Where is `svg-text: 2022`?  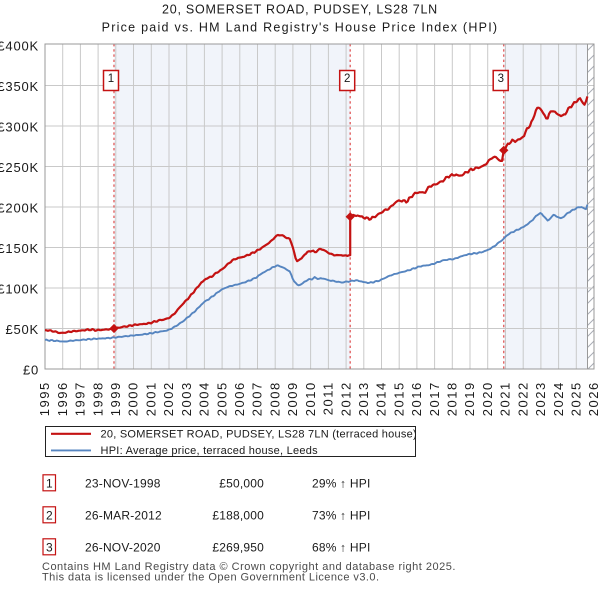 svg-text: 2022 is located at coordinates (522, 398).